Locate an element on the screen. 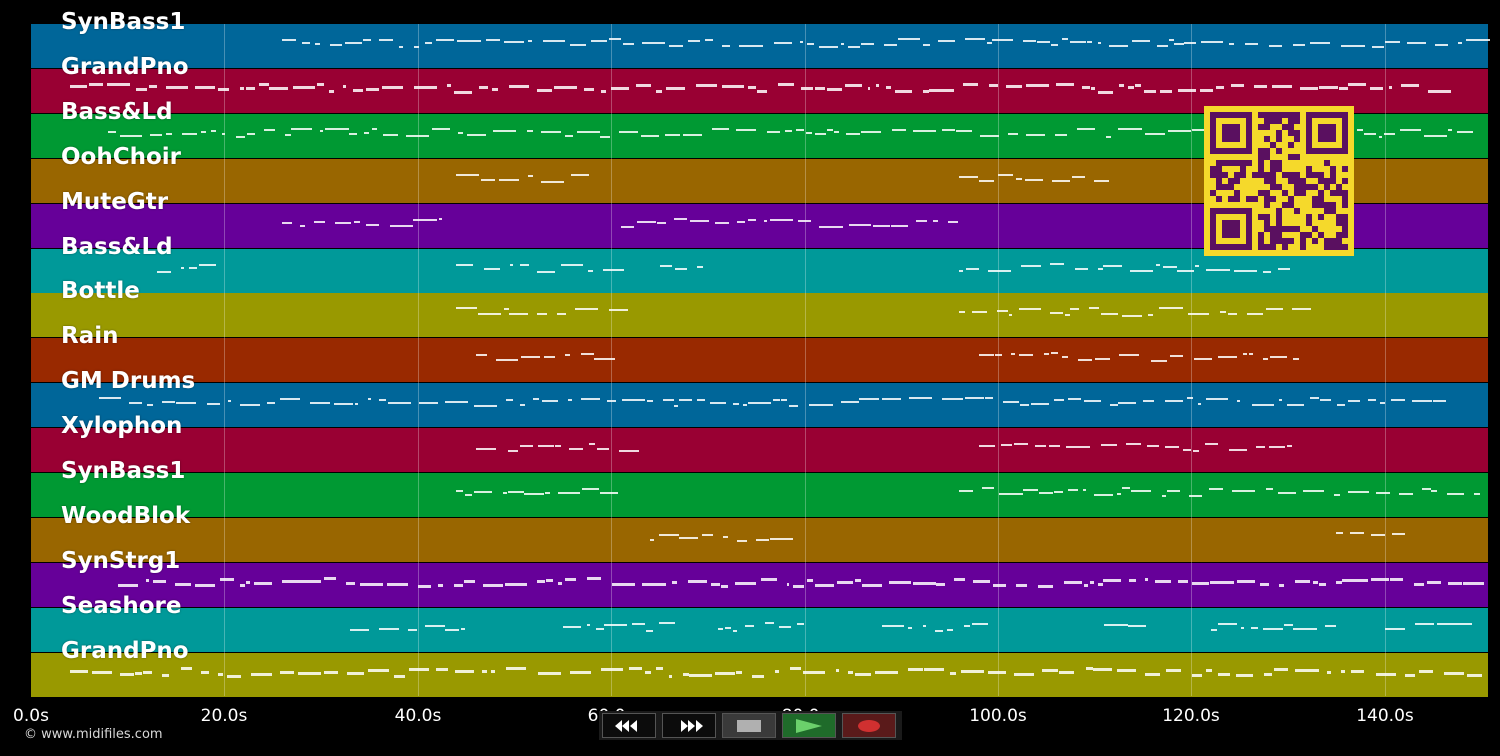  track-label: Bottle is located at coordinates (100, 291).